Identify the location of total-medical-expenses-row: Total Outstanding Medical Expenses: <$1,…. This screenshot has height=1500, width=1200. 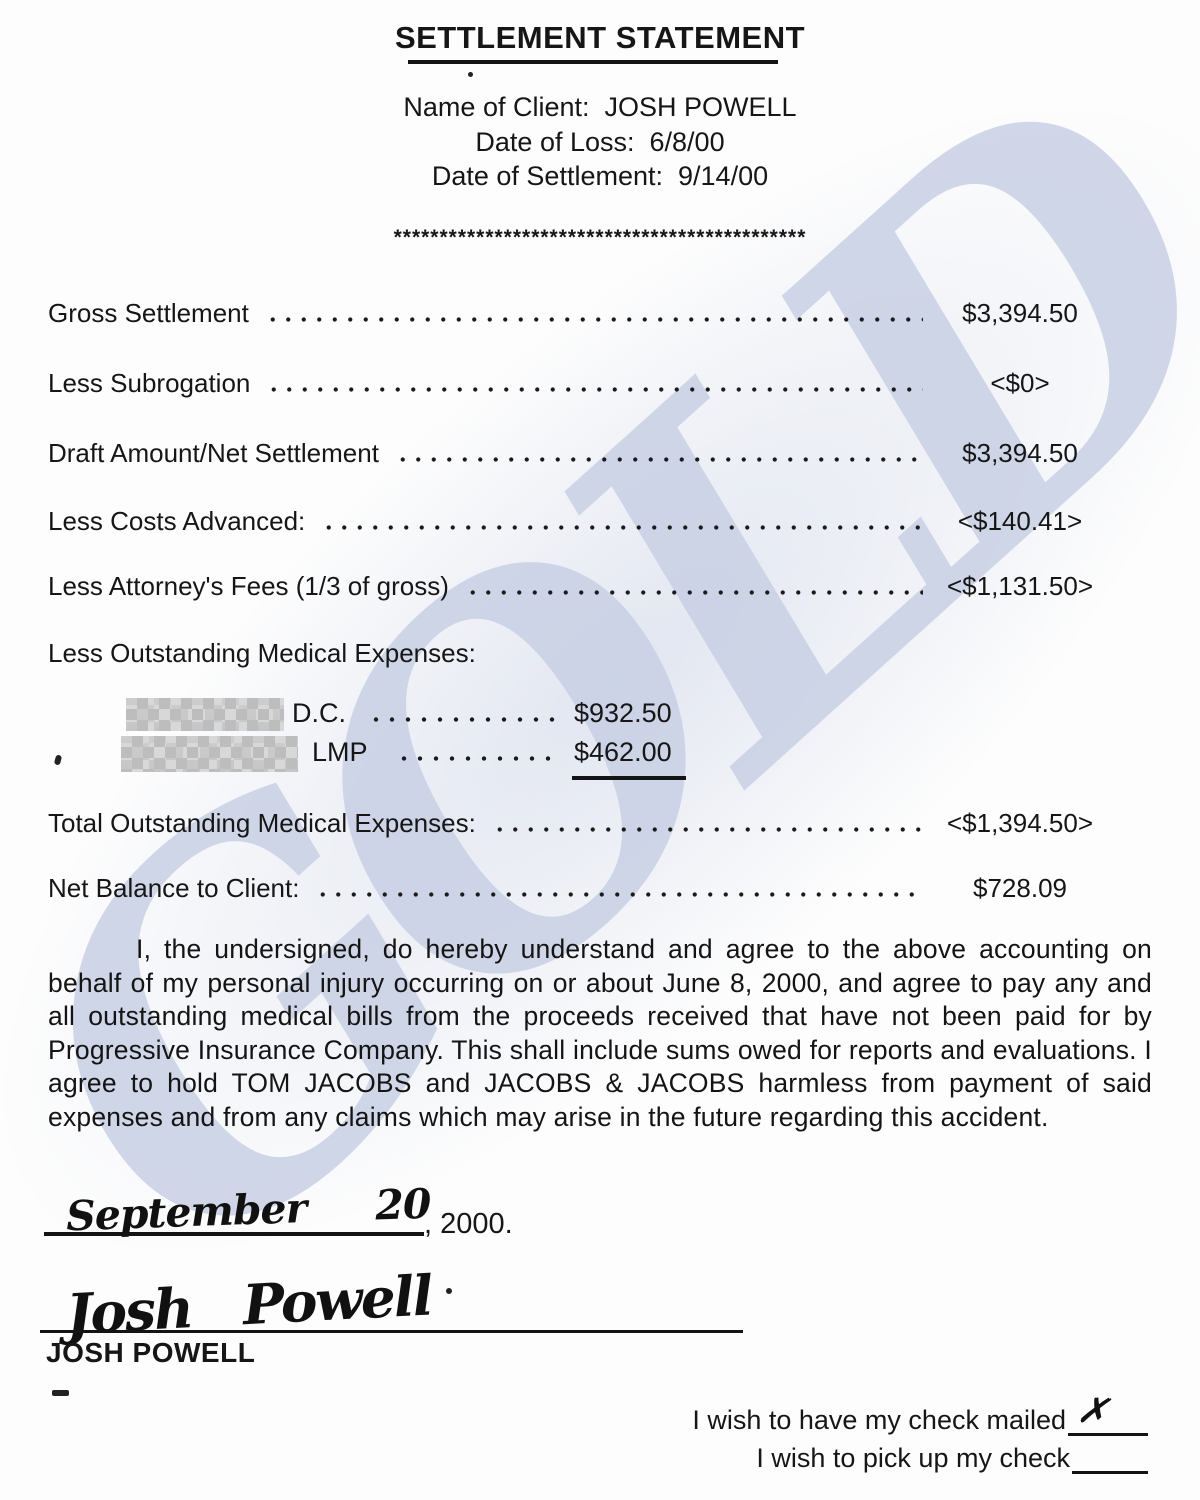
(576, 823).